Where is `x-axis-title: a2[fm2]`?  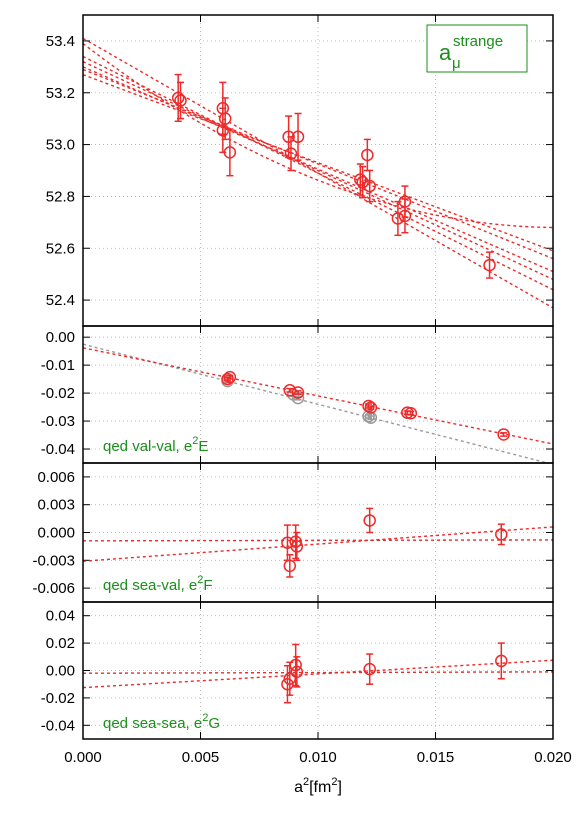 x-axis-title: a2[fm2] is located at coordinates (318, 786).